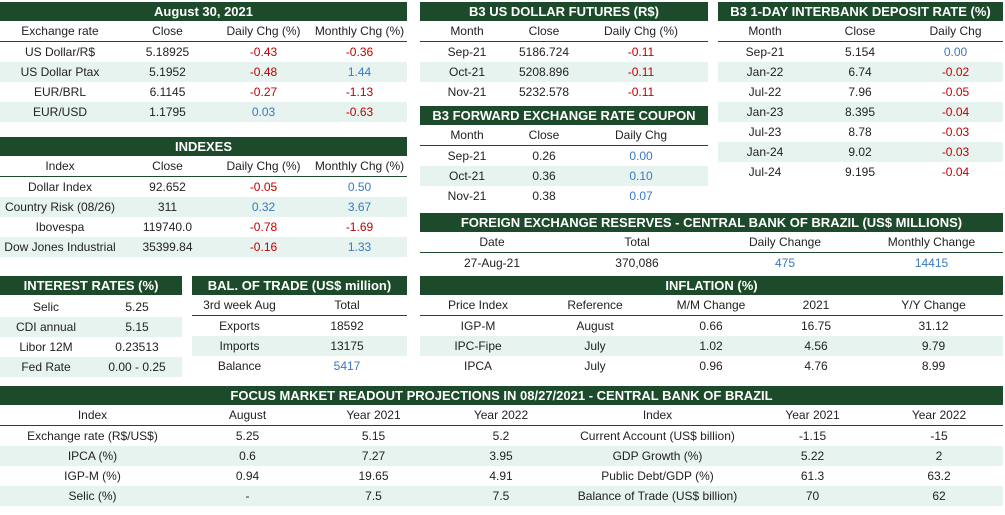 Image resolution: width=1005 pixels, height=515 pixels. What do you see at coordinates (466, 72) in the screenshot?
I see `table-cell: Oct-21` at bounding box center [466, 72].